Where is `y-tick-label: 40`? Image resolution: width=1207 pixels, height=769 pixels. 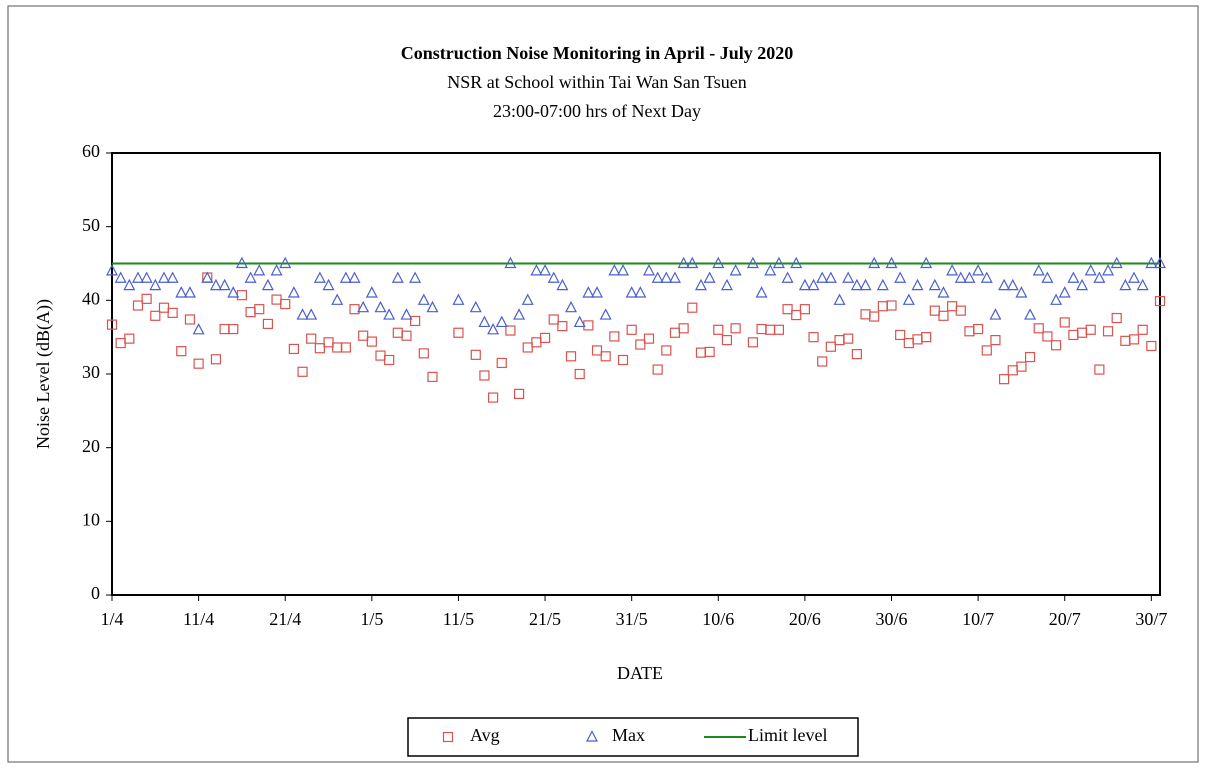 y-tick-label: 40 is located at coordinates (91, 298).